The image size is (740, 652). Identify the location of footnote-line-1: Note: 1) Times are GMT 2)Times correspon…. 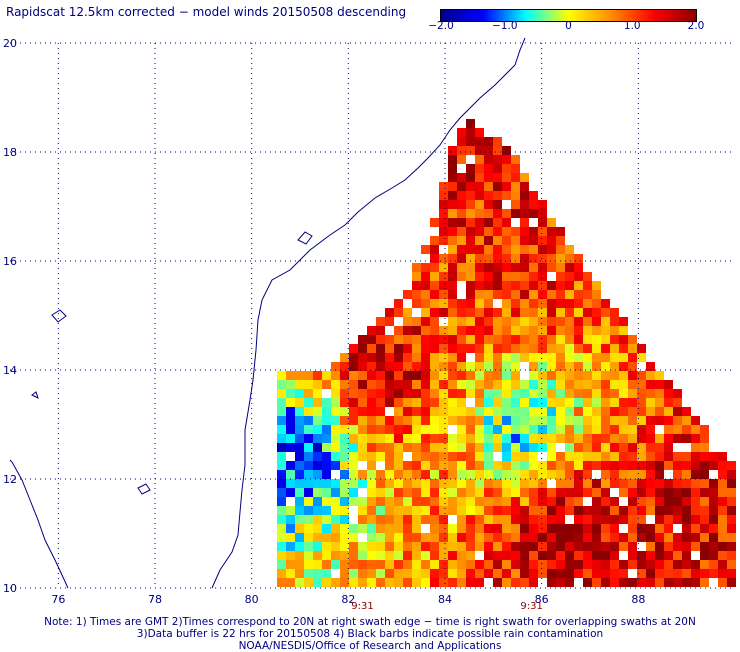
(370, 622).